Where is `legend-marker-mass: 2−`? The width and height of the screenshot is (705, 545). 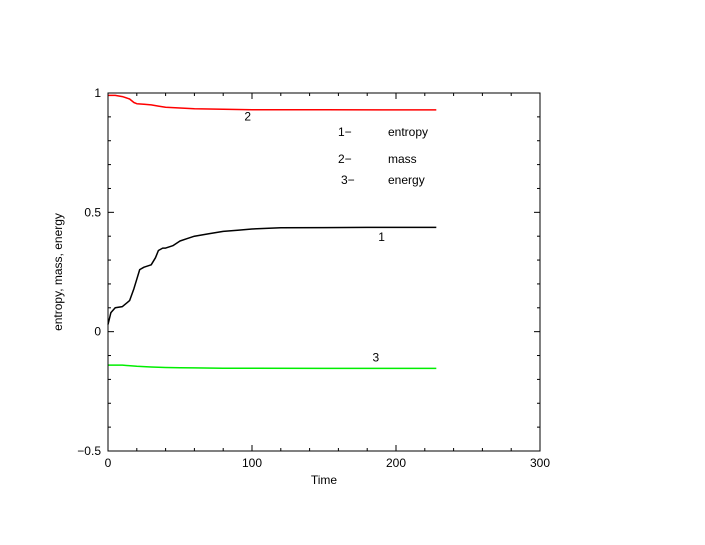
legend-marker-mass: 2− is located at coordinates (345, 159).